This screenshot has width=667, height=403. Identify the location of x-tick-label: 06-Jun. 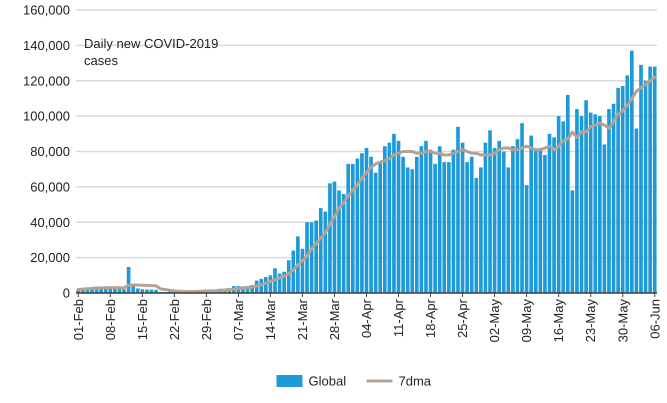
(654, 319).